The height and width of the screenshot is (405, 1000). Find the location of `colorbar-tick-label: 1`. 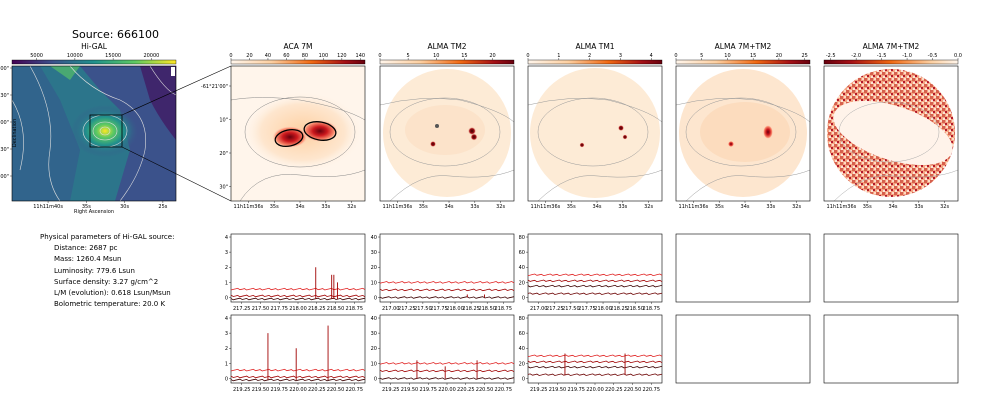

colorbar-tick-label: 1 is located at coordinates (558, 56).